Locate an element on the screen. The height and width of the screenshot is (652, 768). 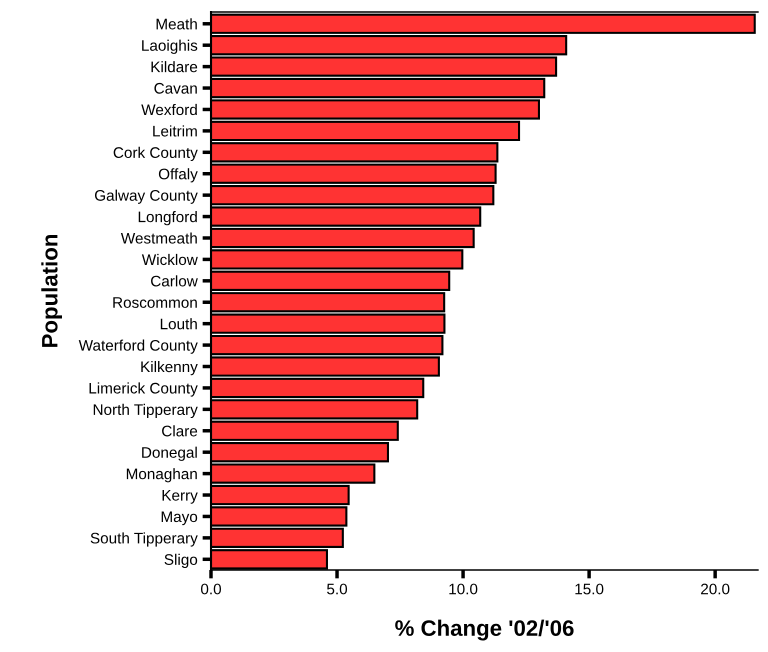
y-tick-label: Limerick County is located at coordinates (144, 389).